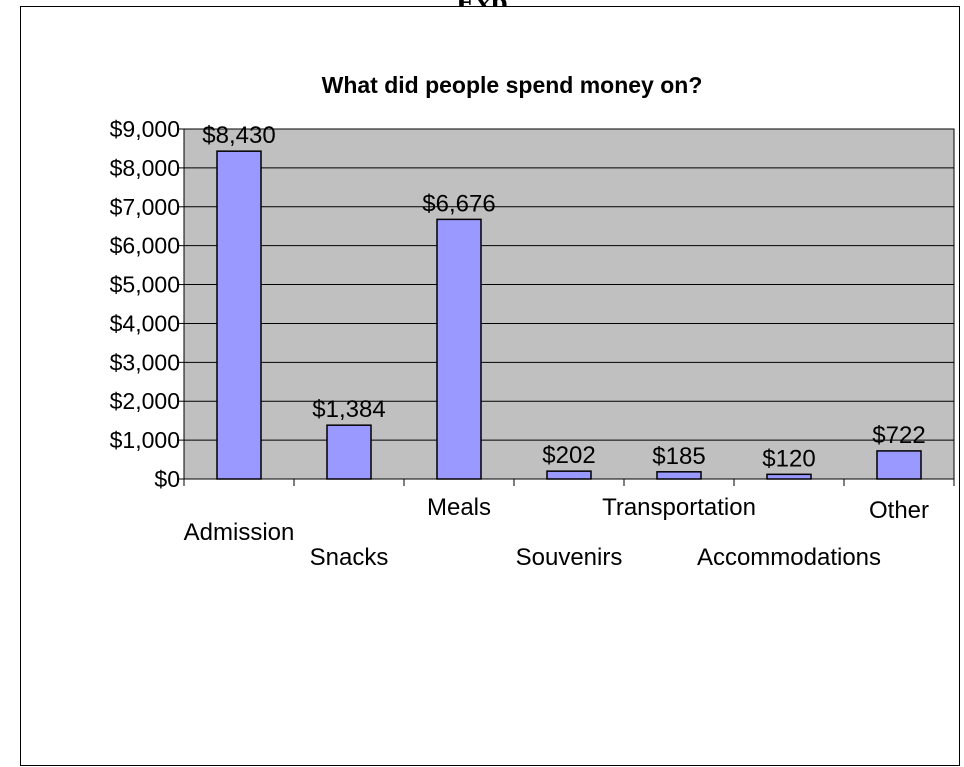  Describe the element at coordinates (167, 479) in the screenshot. I see `y-tick-label: $0` at that location.